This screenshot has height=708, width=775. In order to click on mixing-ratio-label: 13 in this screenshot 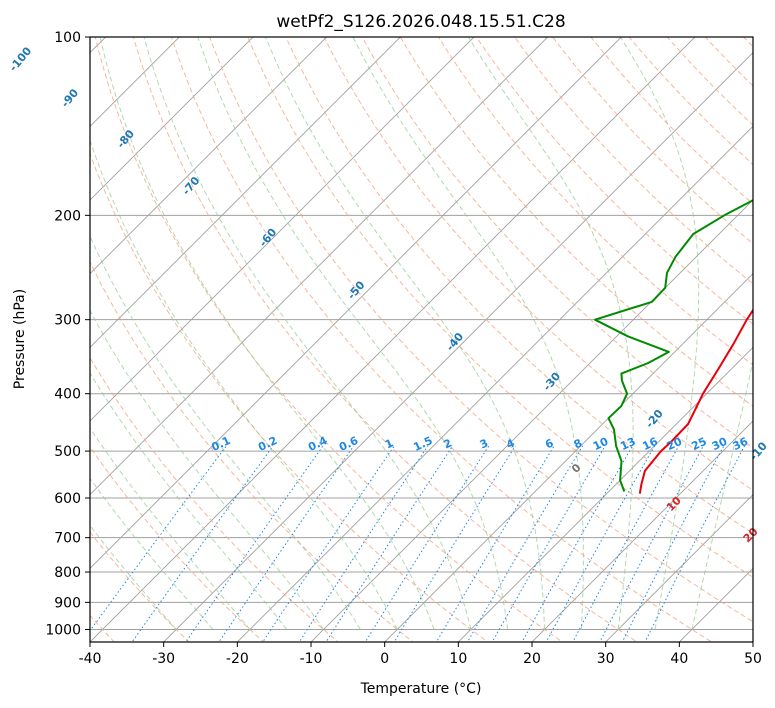, I will do `click(627, 444)`.